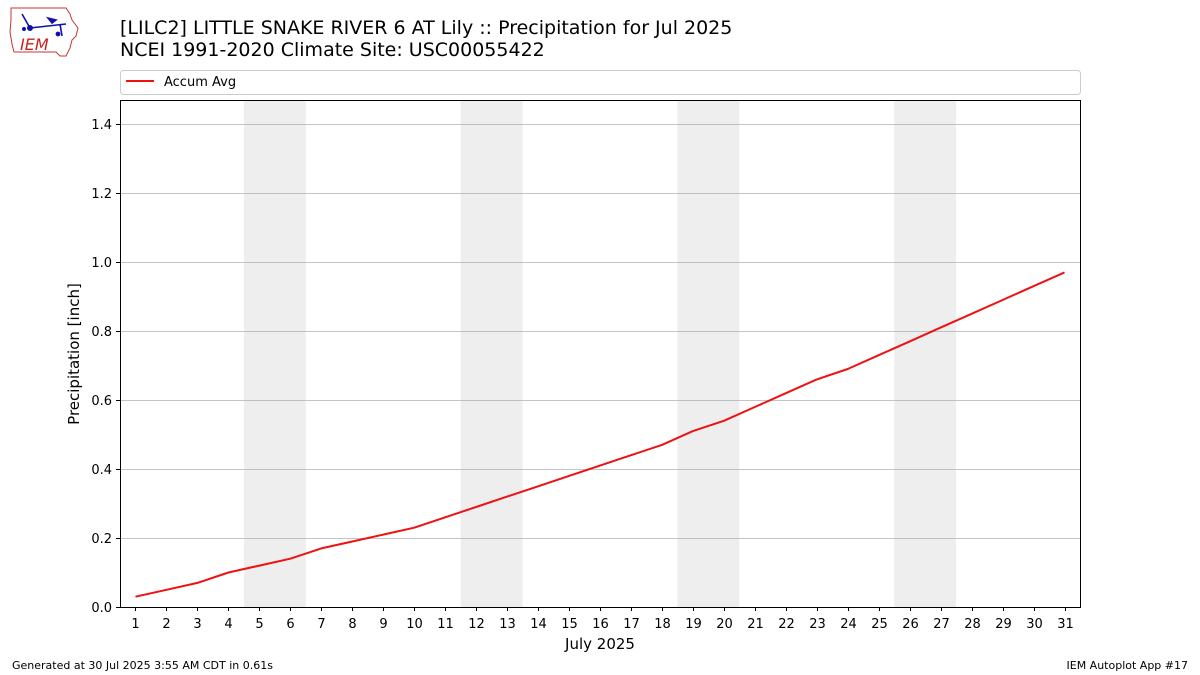  What do you see at coordinates (755, 624) in the screenshot?
I see `x-tick-label: 21` at bounding box center [755, 624].